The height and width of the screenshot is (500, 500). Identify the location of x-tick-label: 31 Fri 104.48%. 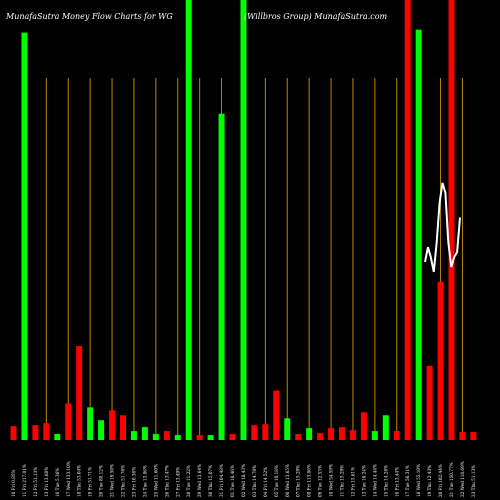
(221, 480).